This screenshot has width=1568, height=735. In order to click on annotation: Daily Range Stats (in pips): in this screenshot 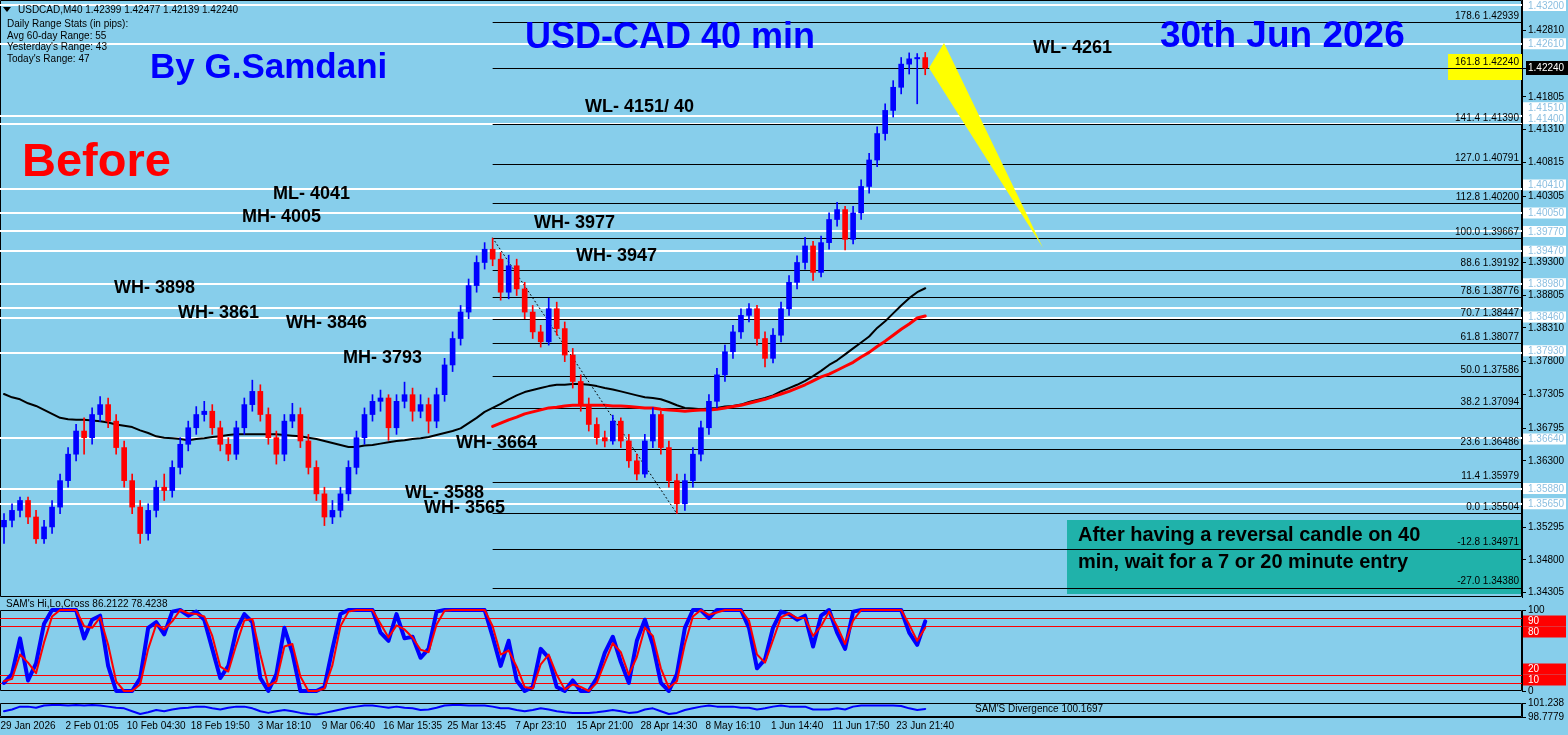, I will do `click(68, 23)`.